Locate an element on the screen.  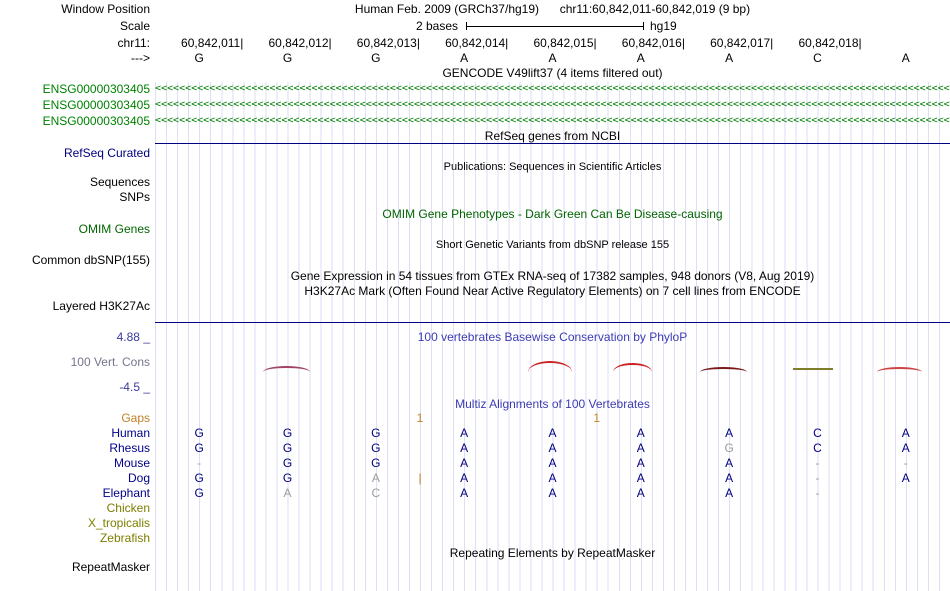
ruler-tick-empty is located at coordinates (906, 43).